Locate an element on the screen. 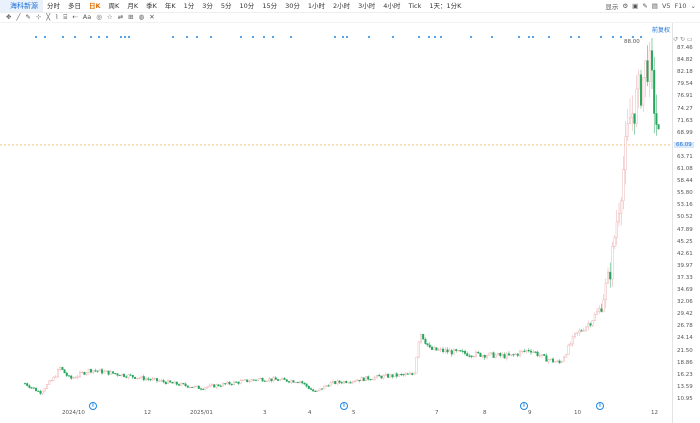  stock-name: 海科新源 is located at coordinates (21, 6).